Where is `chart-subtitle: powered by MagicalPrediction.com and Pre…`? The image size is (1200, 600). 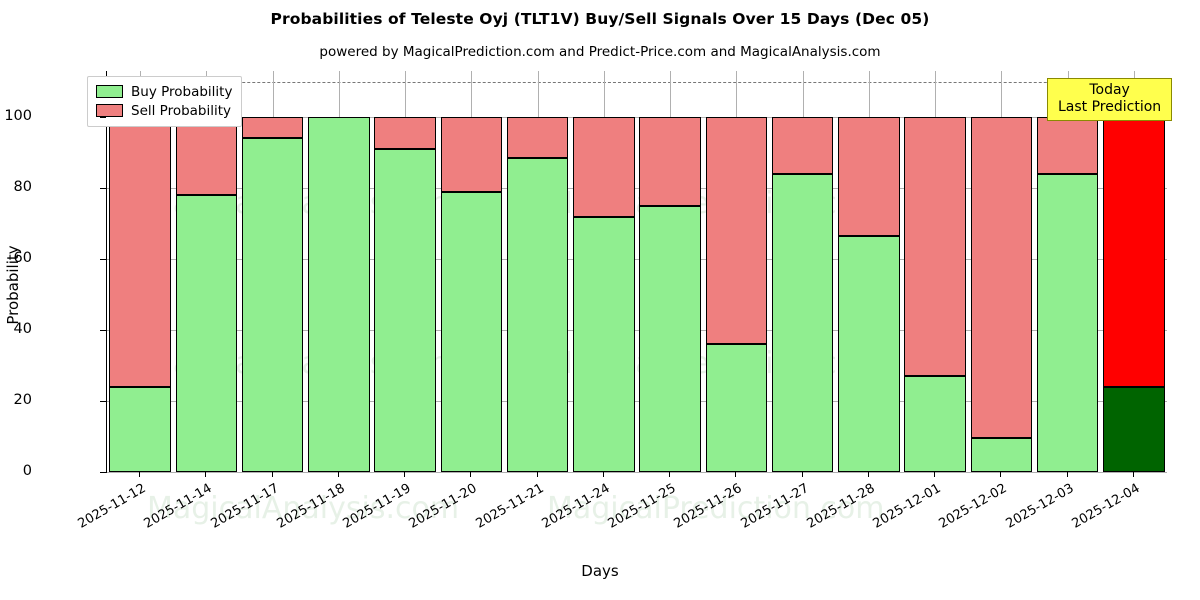 chart-subtitle: powered by MagicalPrediction.com and Pre… is located at coordinates (600, 52).